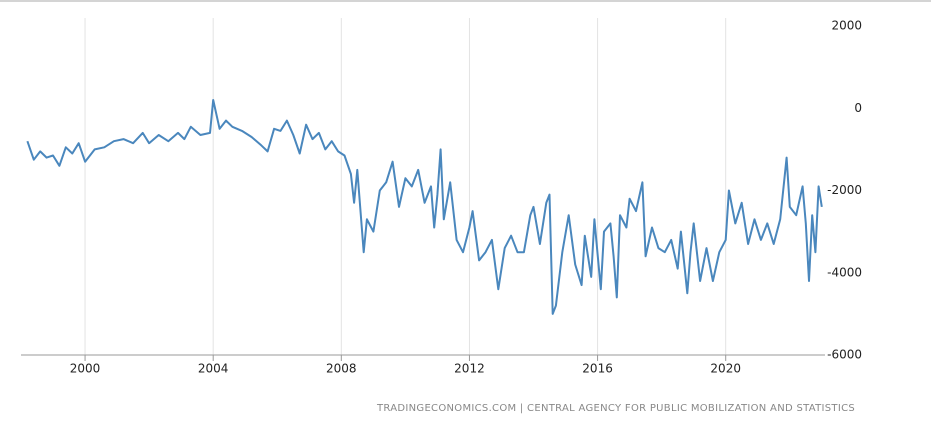 This screenshot has width=931, height=426. What do you see at coordinates (597, 369) in the screenshot?
I see `x-tick-label: 2016` at bounding box center [597, 369].